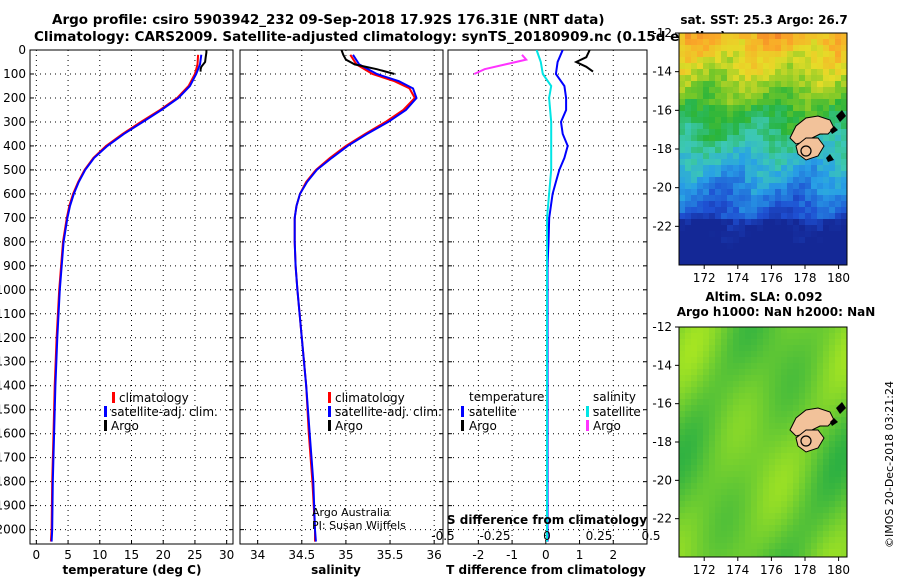 The width and height of the screenshot is (900, 580). I want to click on map-xtick-label: 178, so click(805, 278).